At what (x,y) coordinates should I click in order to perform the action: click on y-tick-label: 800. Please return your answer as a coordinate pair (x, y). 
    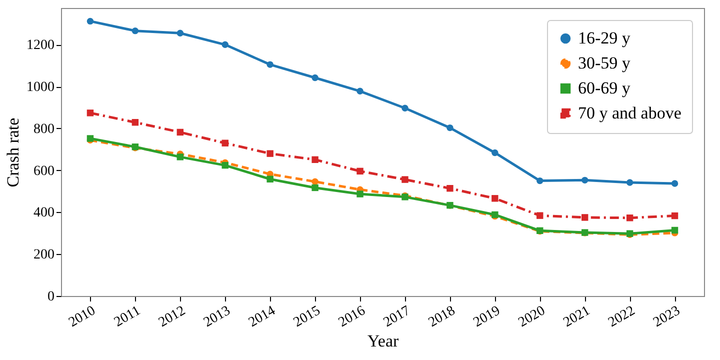
    Looking at the image, I should click on (44, 129).